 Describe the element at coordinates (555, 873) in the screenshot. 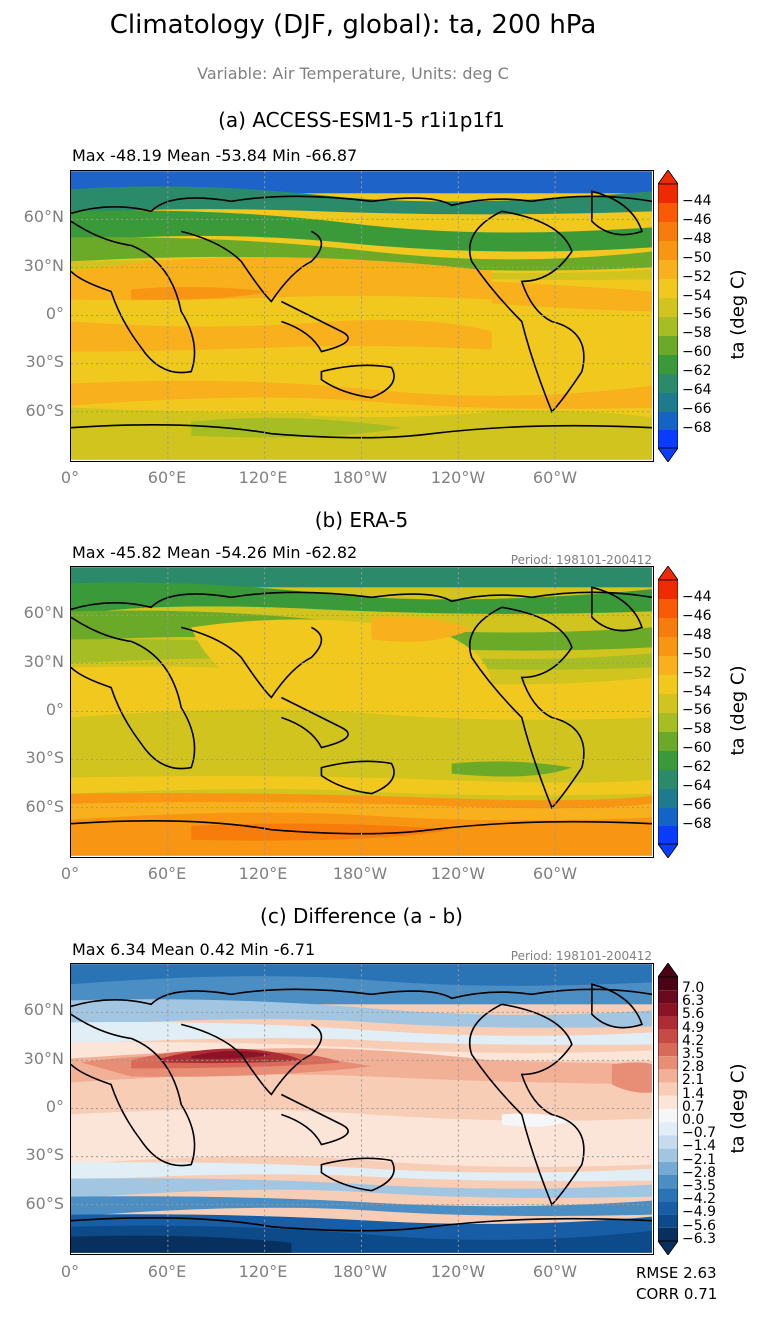

I see `panel-b-xtick: 60°W` at that location.